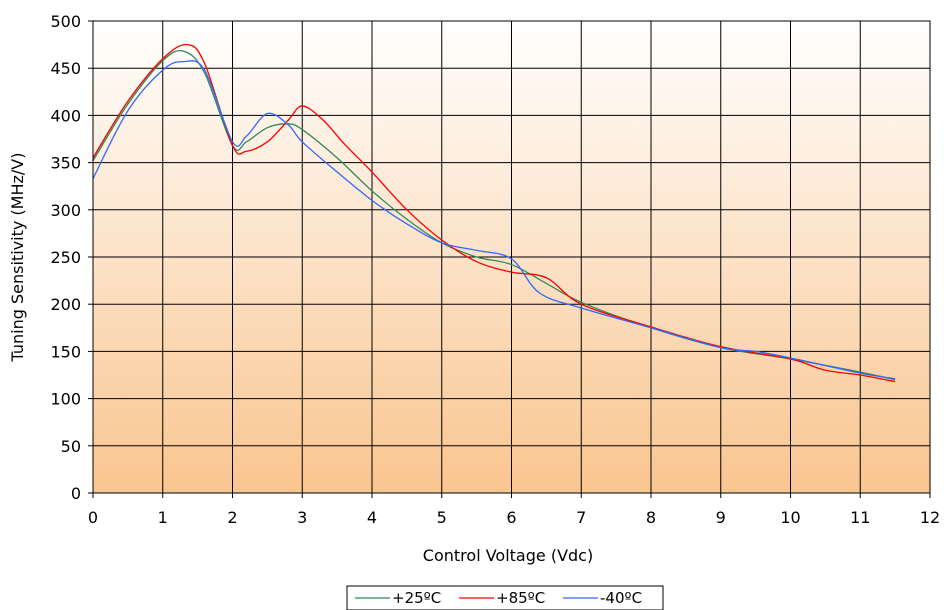  What do you see at coordinates (442, 517) in the screenshot?
I see `x-tick-label: 5` at bounding box center [442, 517].